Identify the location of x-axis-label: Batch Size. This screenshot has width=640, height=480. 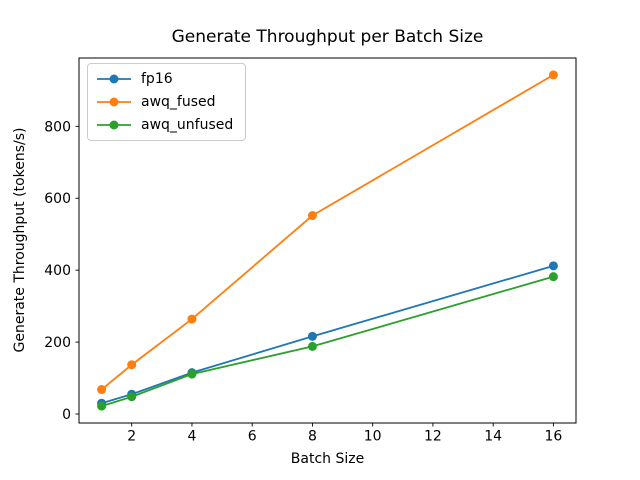
(327, 459).